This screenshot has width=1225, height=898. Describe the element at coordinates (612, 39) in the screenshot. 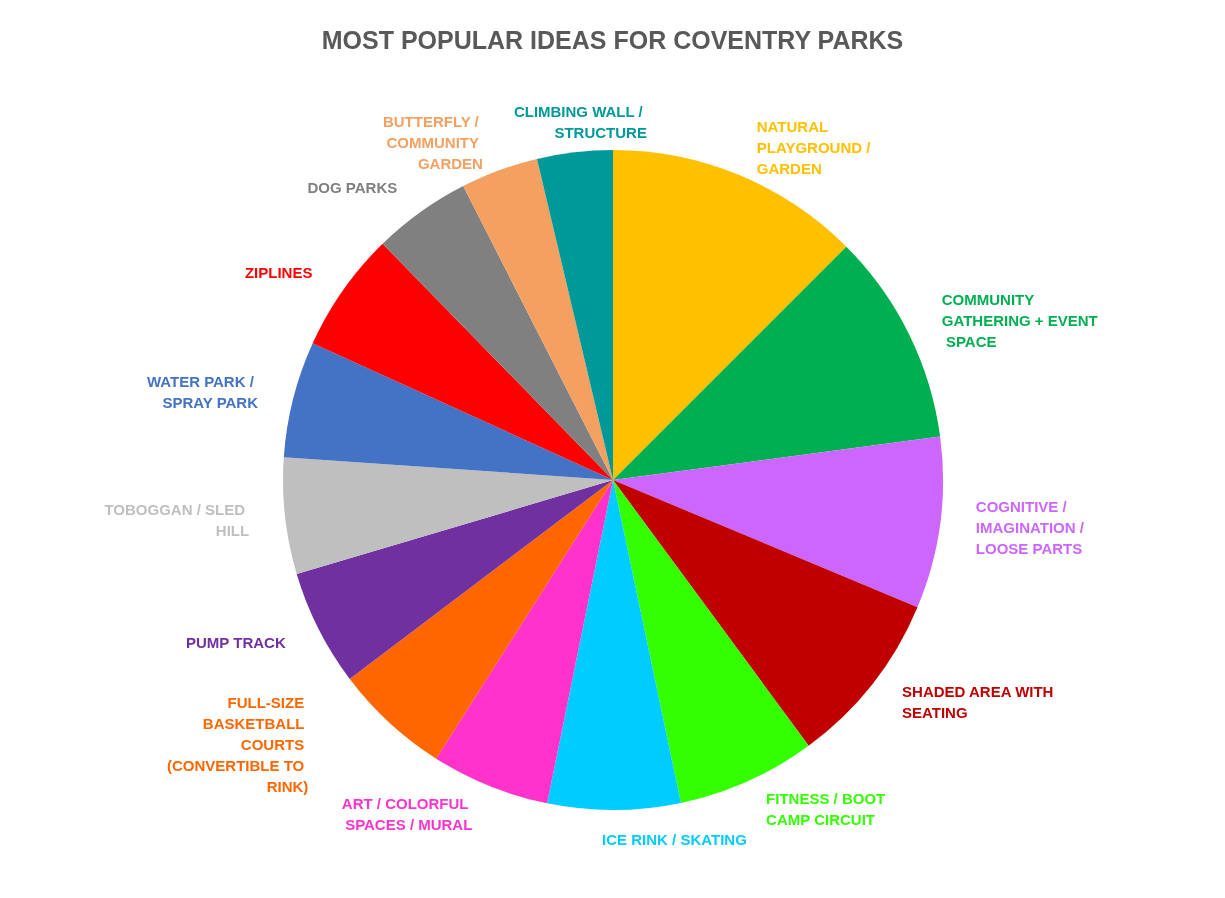

I see `chart-title: MOST POPULAR IDEAS FOR COVENTRY PARKS` at that location.